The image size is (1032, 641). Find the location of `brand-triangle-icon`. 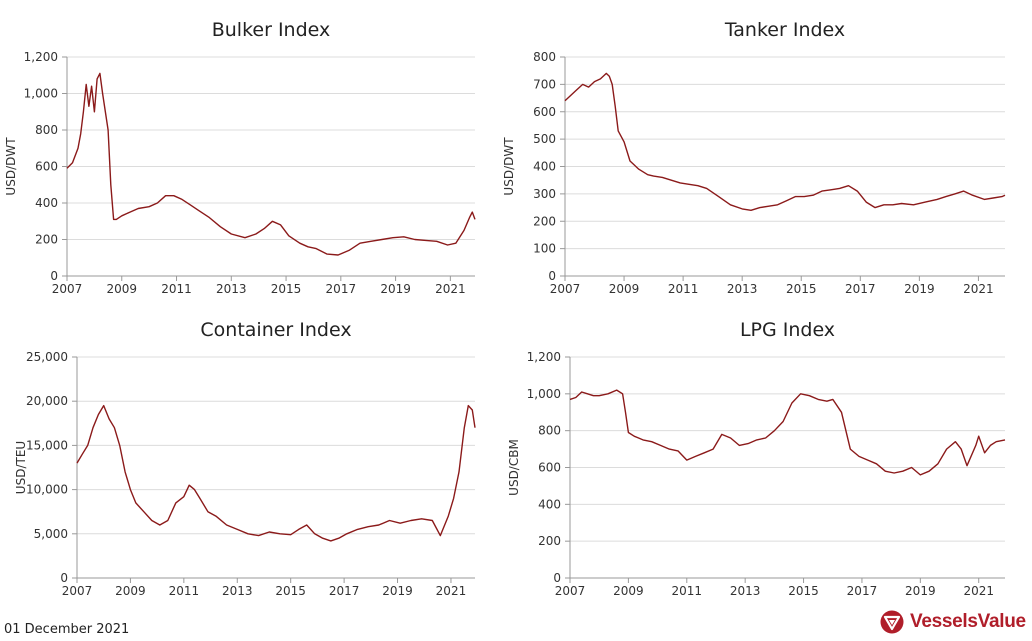

brand-triangle-icon is located at coordinates (892, 622).